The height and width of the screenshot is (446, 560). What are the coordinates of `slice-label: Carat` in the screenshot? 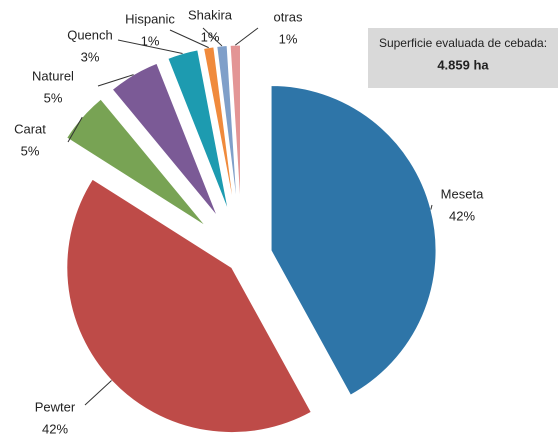 It's located at (30, 128).